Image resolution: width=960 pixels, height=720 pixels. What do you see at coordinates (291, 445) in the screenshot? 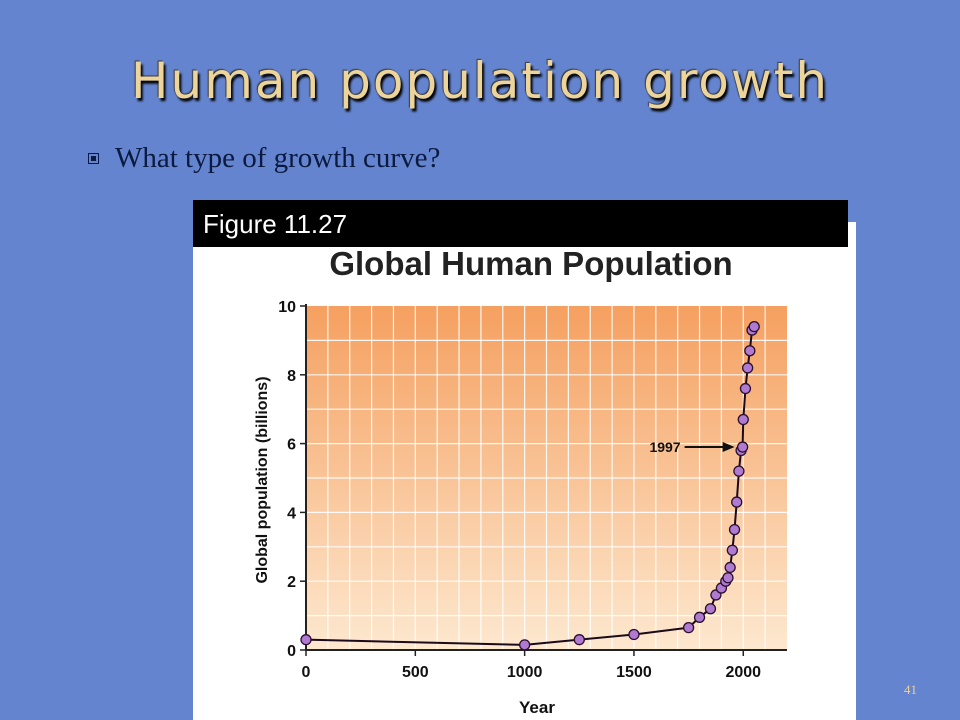
I see `y-tick-label: 6` at bounding box center [291, 445].